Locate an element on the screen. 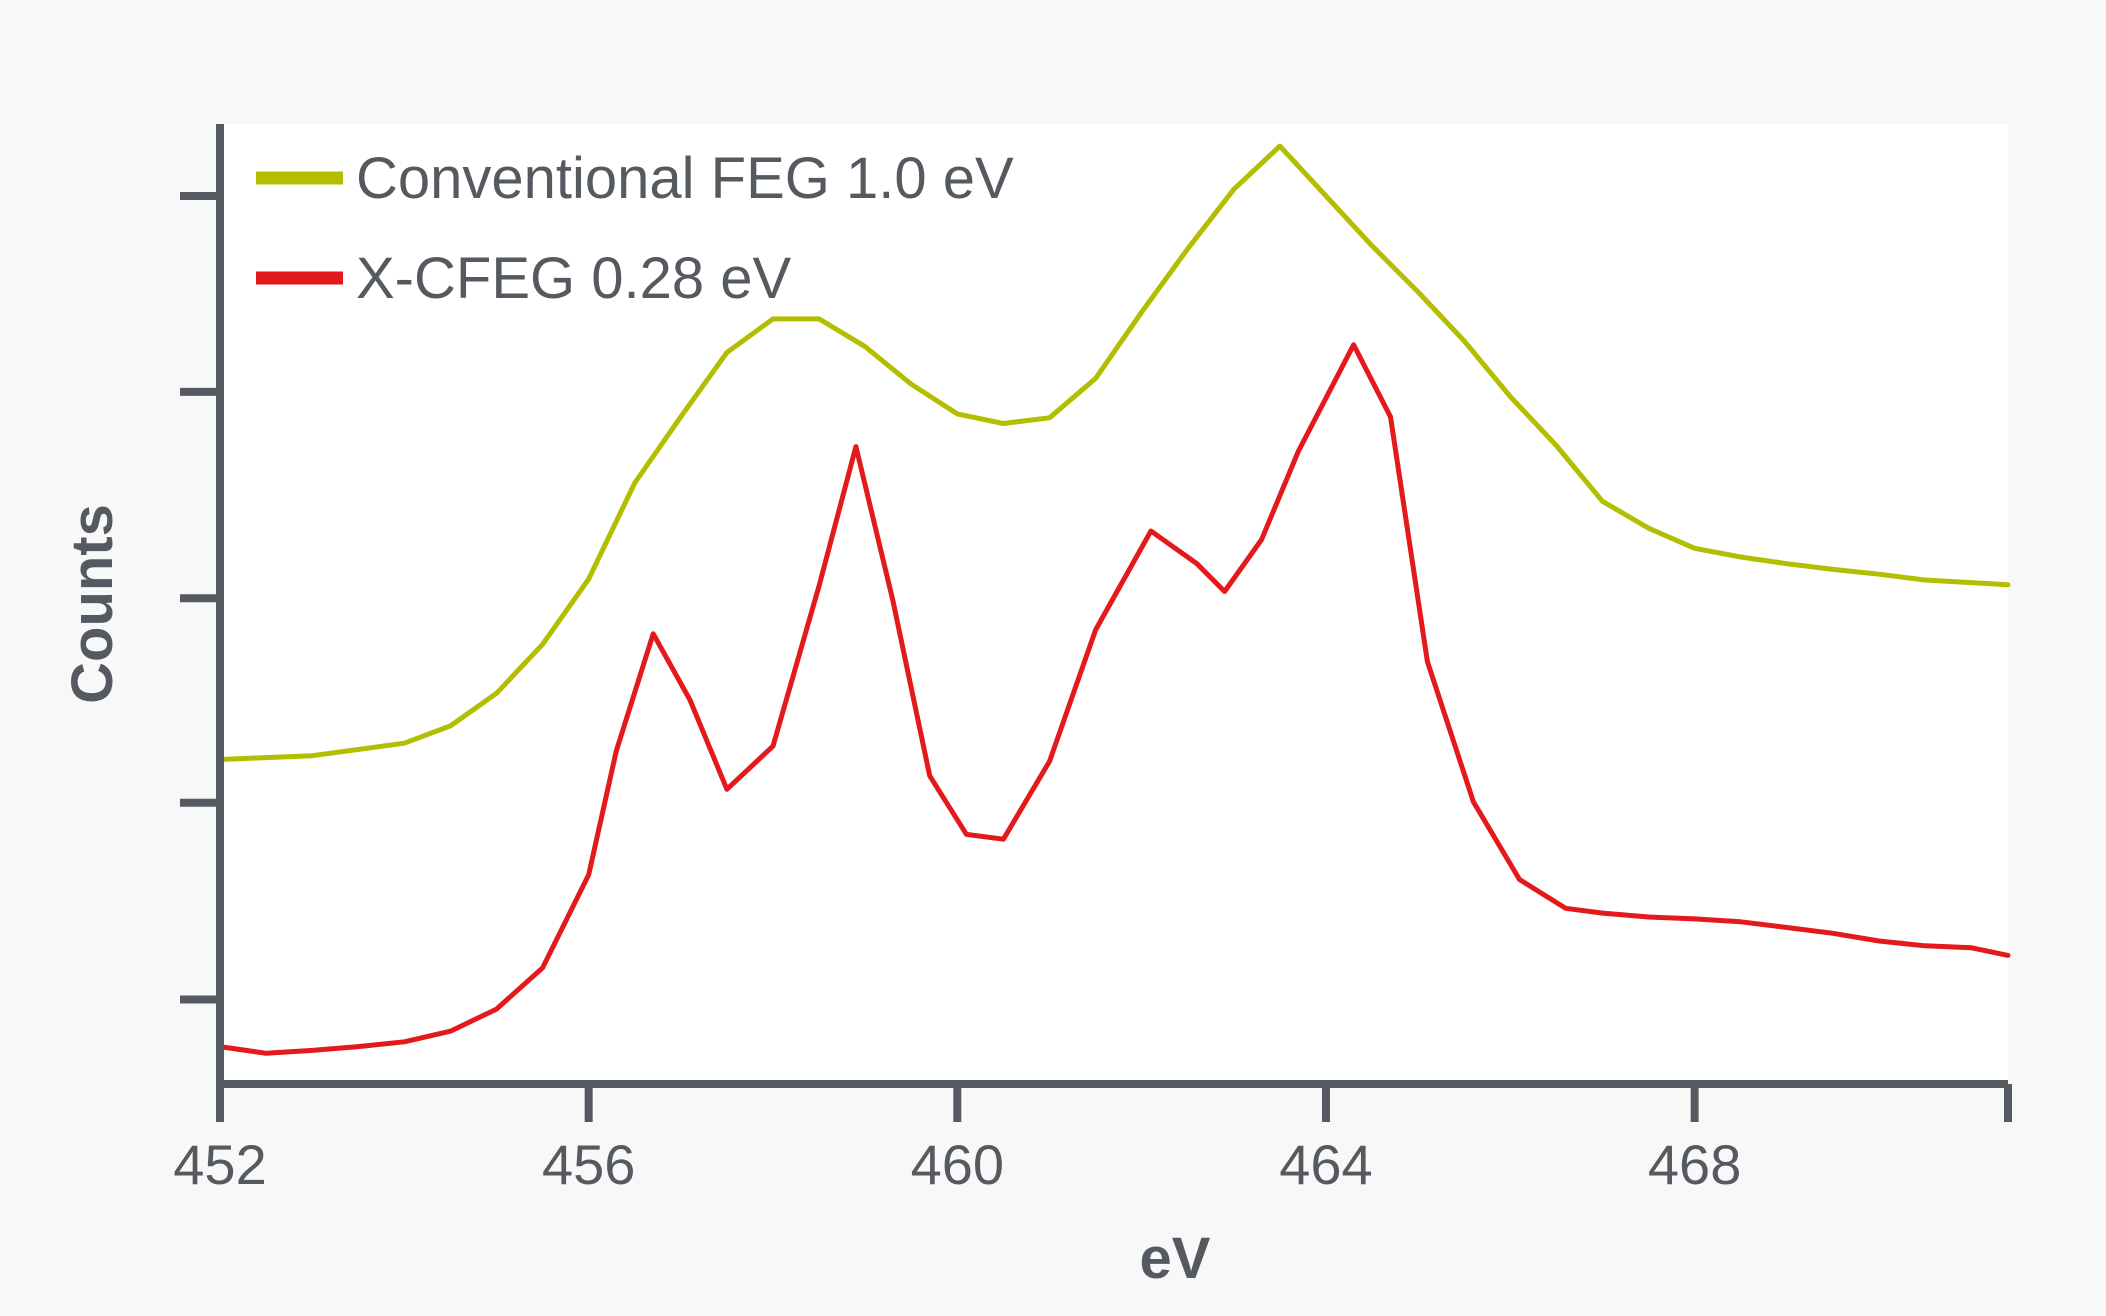 The height and width of the screenshot is (1316, 2106). x-tick-label-460: 460 is located at coordinates (957, 1164).